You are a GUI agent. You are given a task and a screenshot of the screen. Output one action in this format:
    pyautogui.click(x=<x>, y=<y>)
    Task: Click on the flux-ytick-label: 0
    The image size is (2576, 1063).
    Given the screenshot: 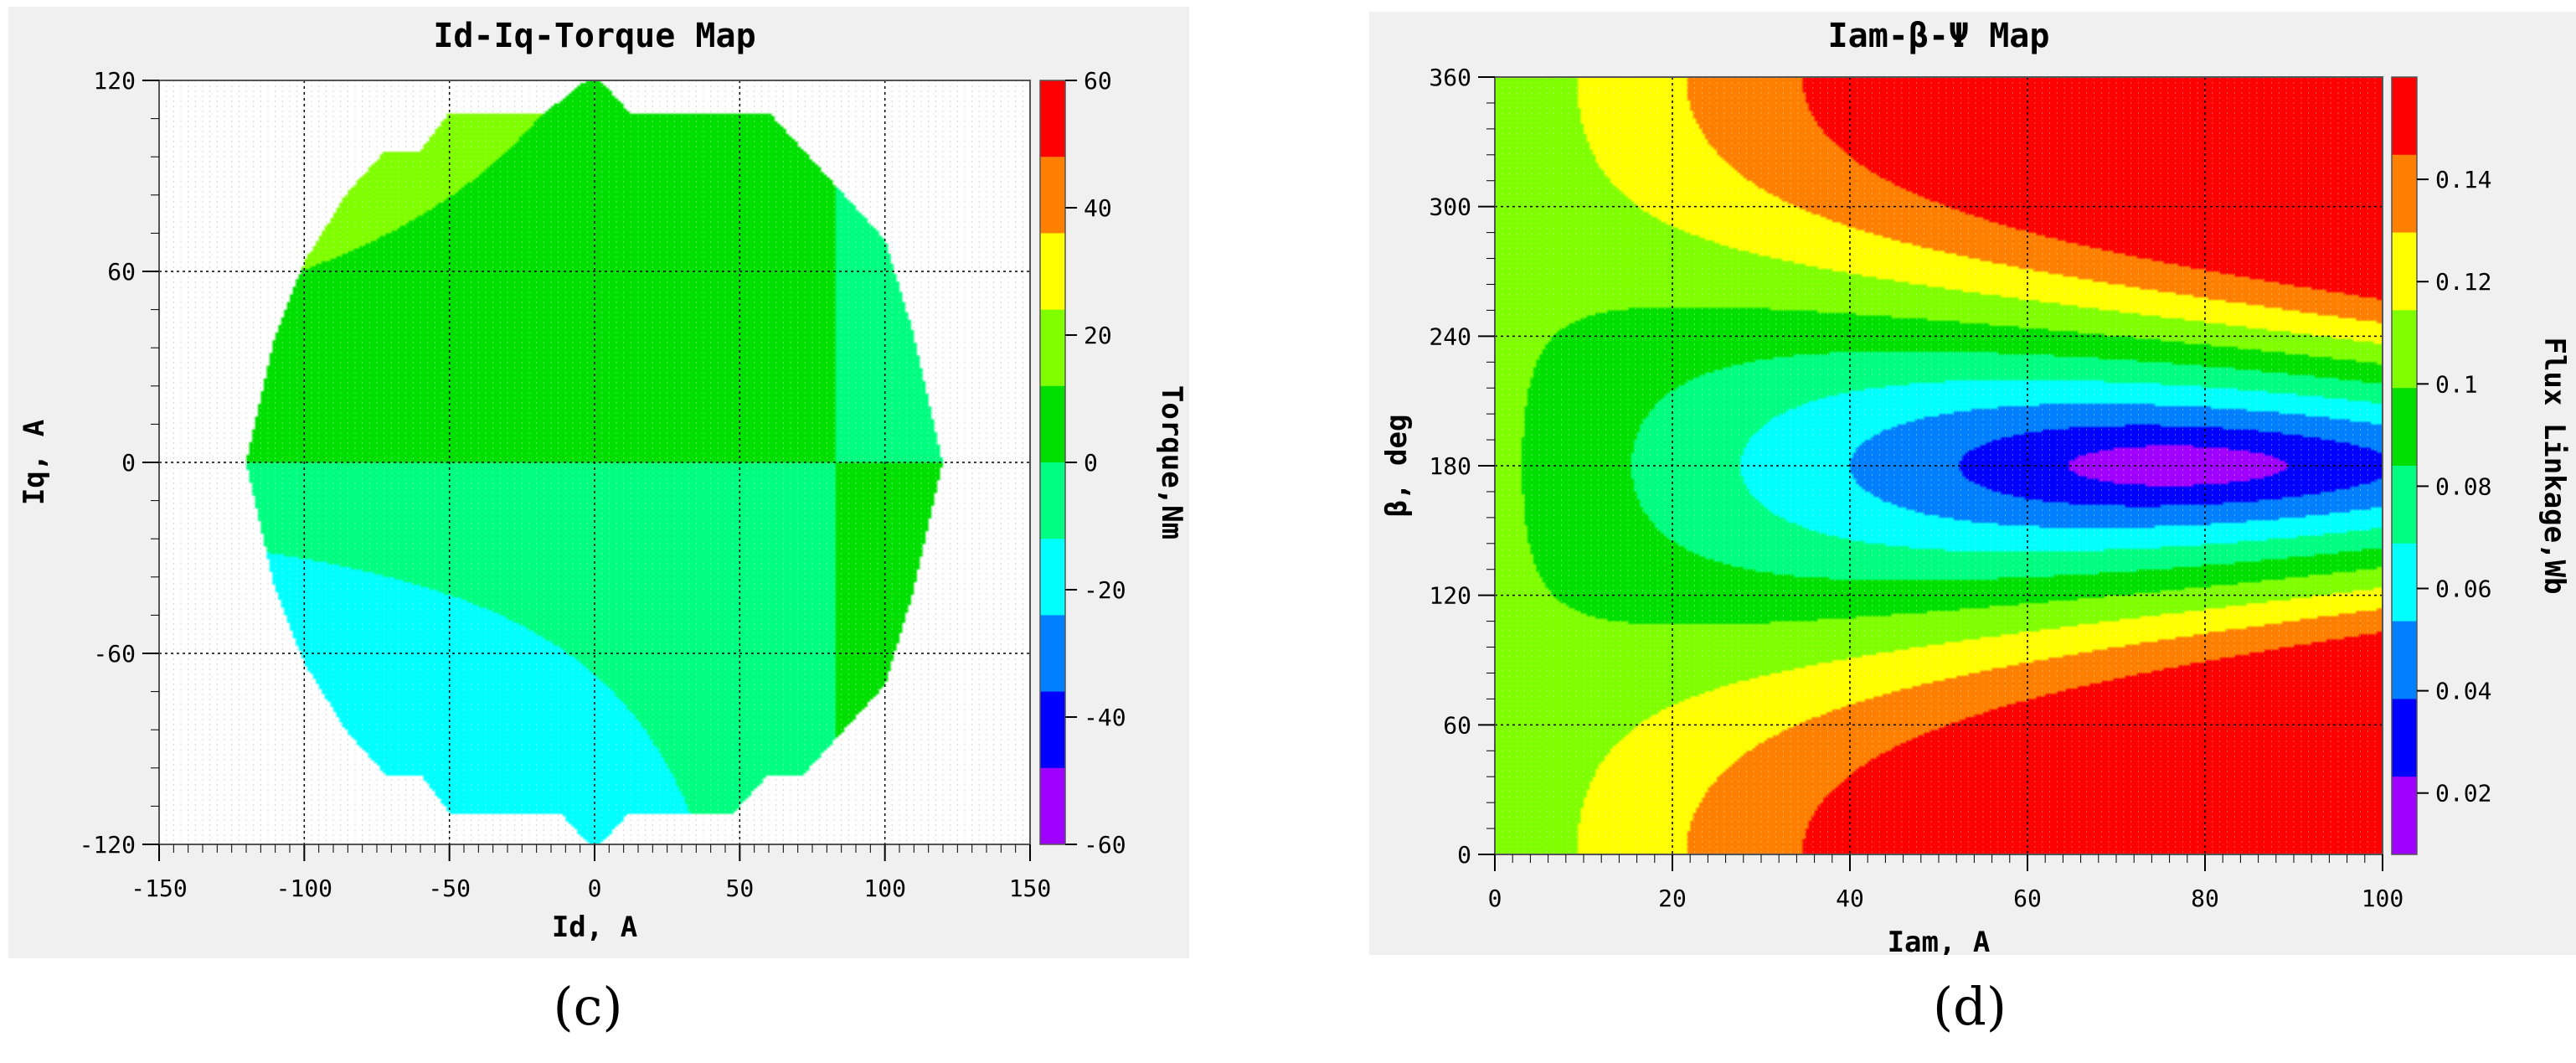 What is the action you would take?
    pyautogui.click(x=1464, y=855)
    